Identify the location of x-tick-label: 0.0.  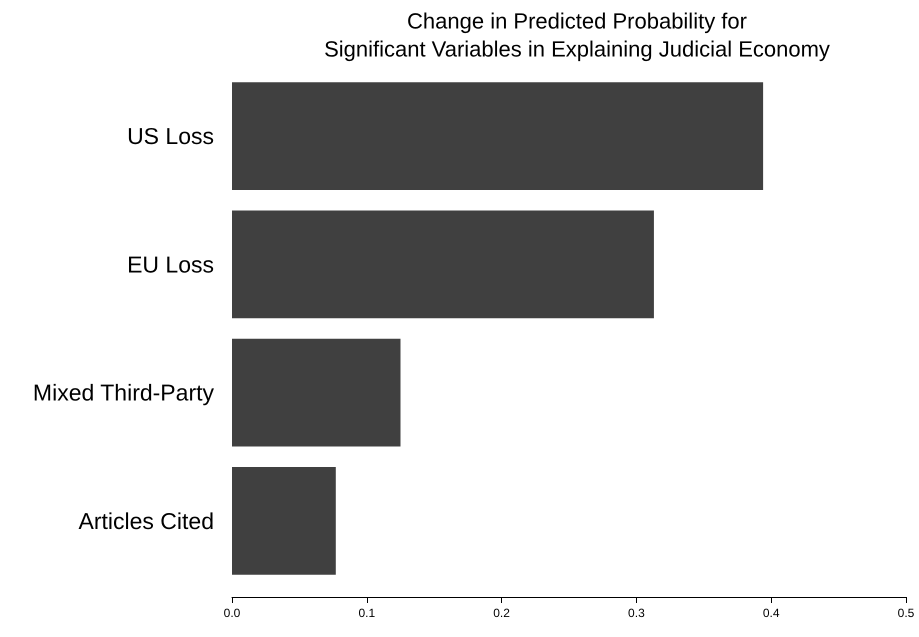
(232, 613).